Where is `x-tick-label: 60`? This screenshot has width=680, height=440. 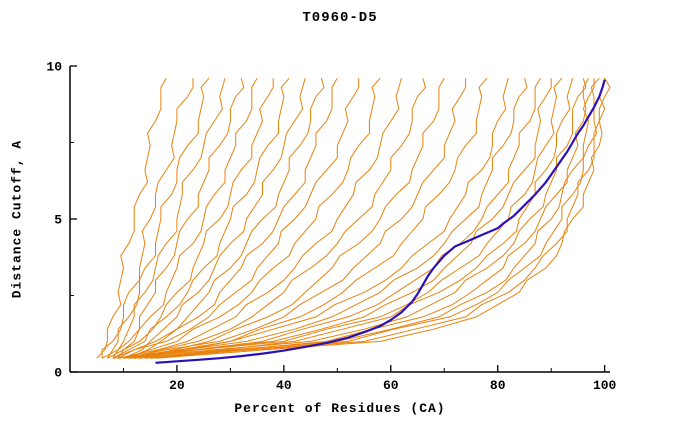 x-tick-label: 60 is located at coordinates (391, 385).